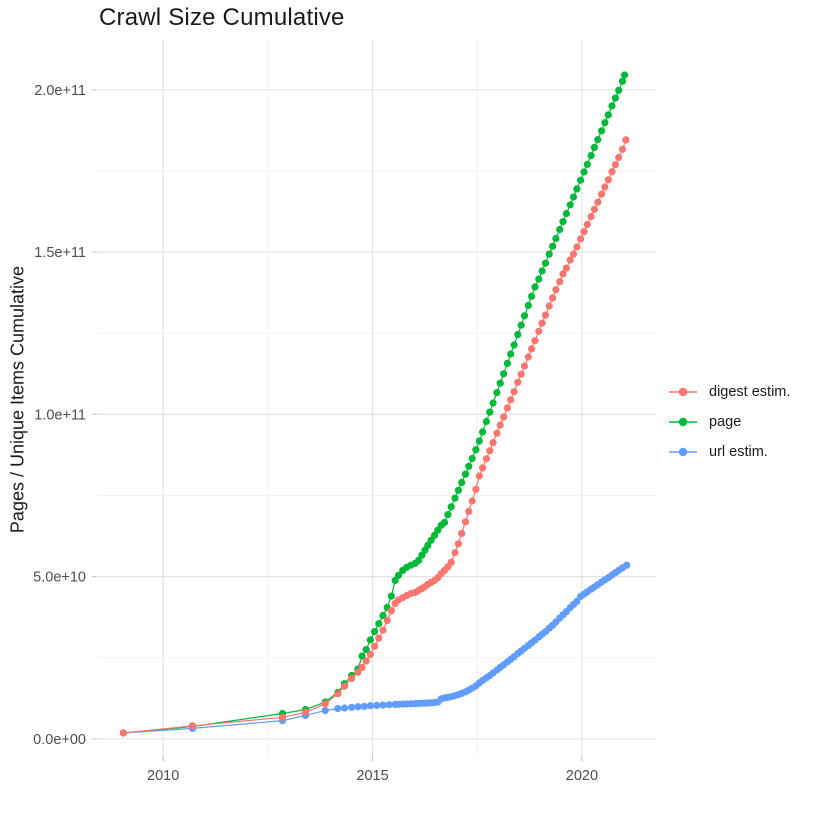  Describe the element at coordinates (729, 422) in the screenshot. I see `legend-item-page: page` at that location.